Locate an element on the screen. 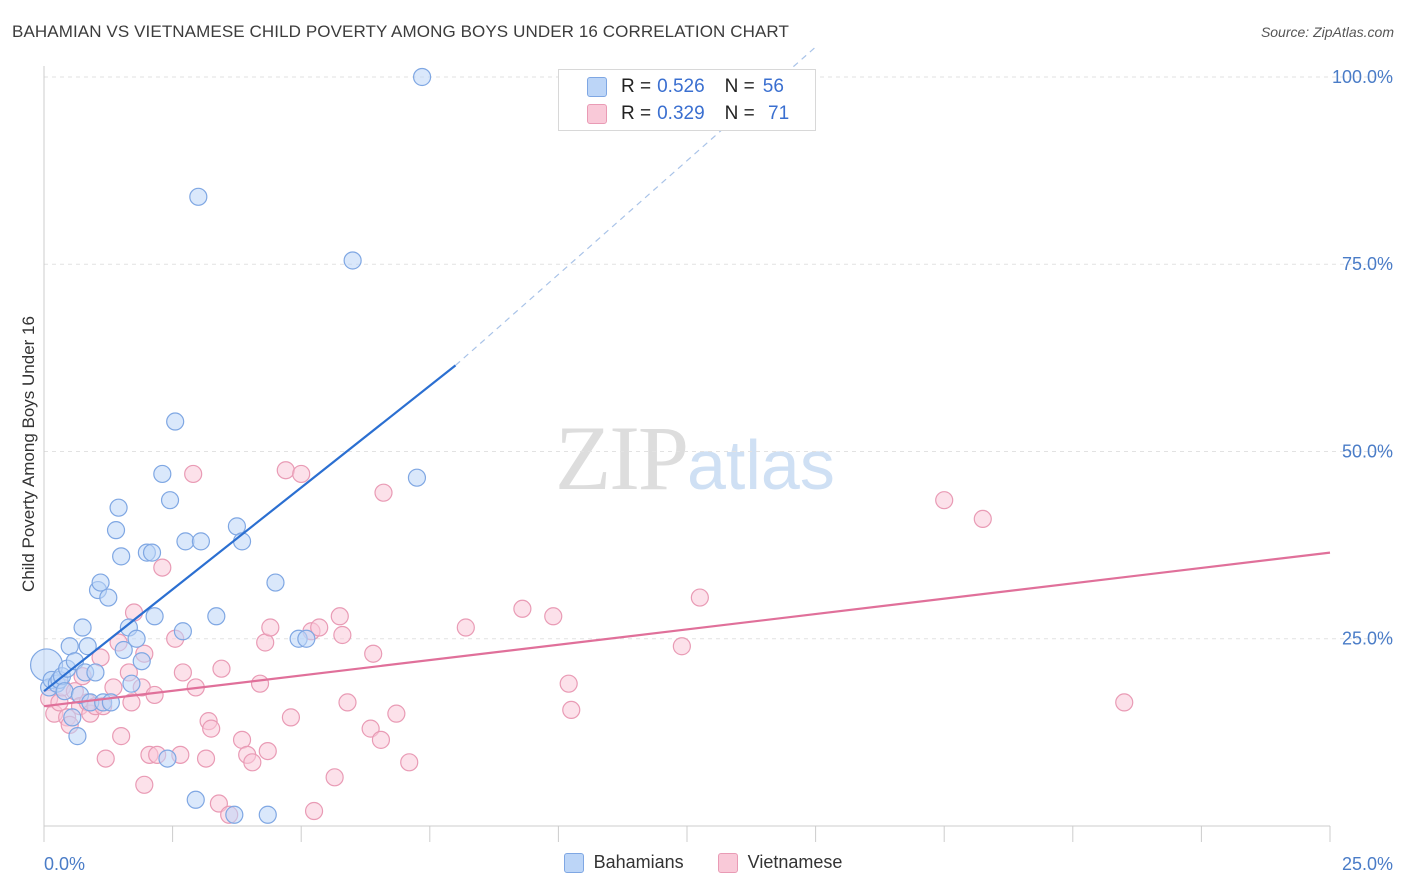 This screenshot has height=892, width=1406. legend-item-vietnamese: Vietnamese is located at coordinates (779, 862).